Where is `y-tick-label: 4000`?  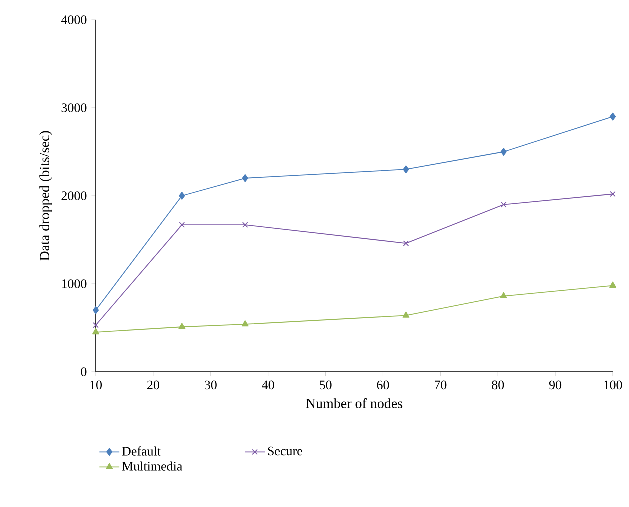
y-tick-label: 4000 is located at coordinates (74, 20).